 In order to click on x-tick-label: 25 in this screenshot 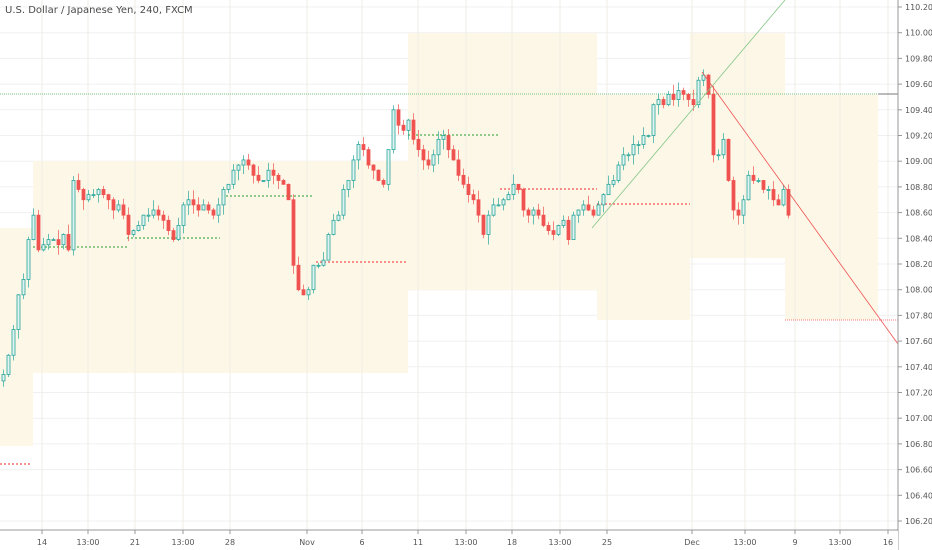, I will do `click(607, 542)`.